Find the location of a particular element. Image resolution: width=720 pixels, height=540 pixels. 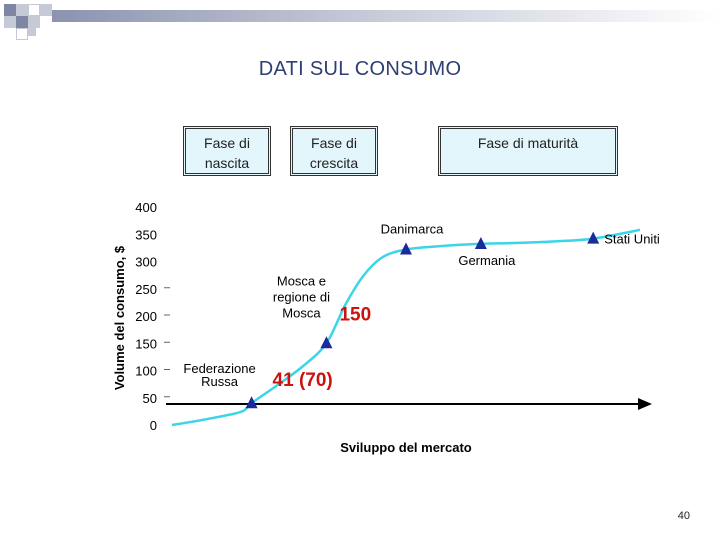

y-tick-label: 350 is located at coordinates (146, 234).